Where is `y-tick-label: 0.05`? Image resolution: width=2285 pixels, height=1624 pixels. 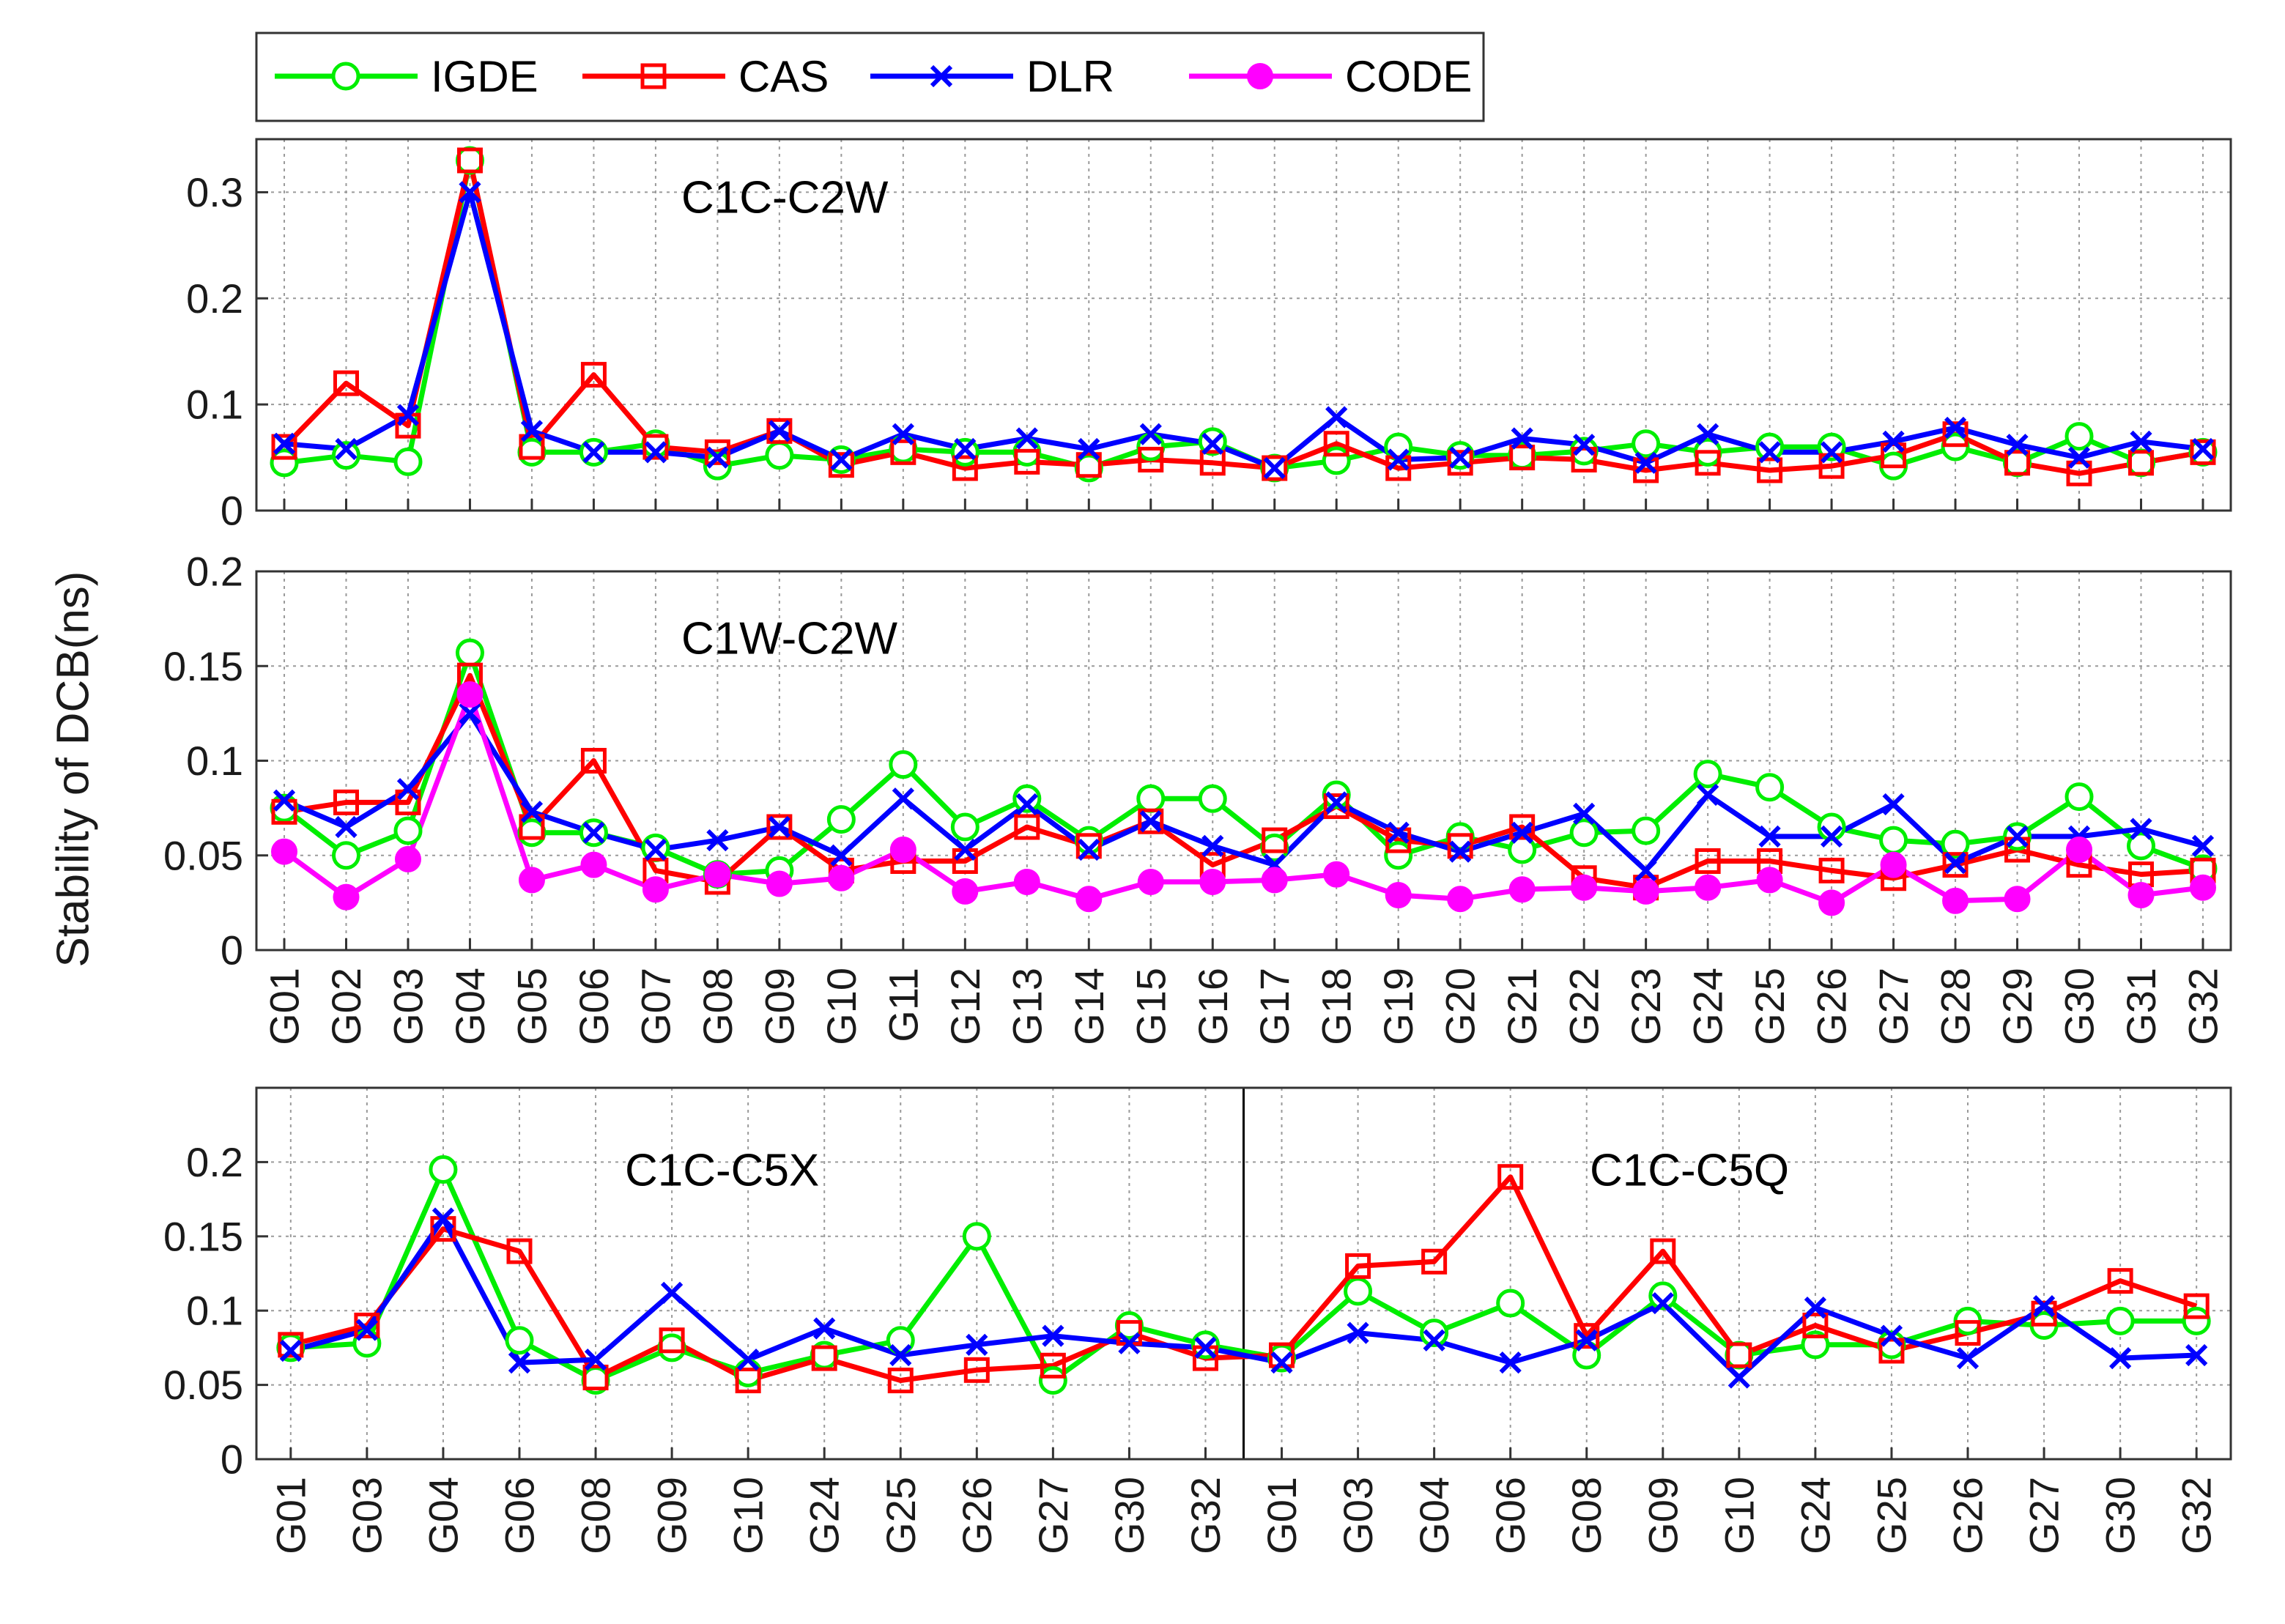
y-tick-label: 0.05 is located at coordinates (203, 855).